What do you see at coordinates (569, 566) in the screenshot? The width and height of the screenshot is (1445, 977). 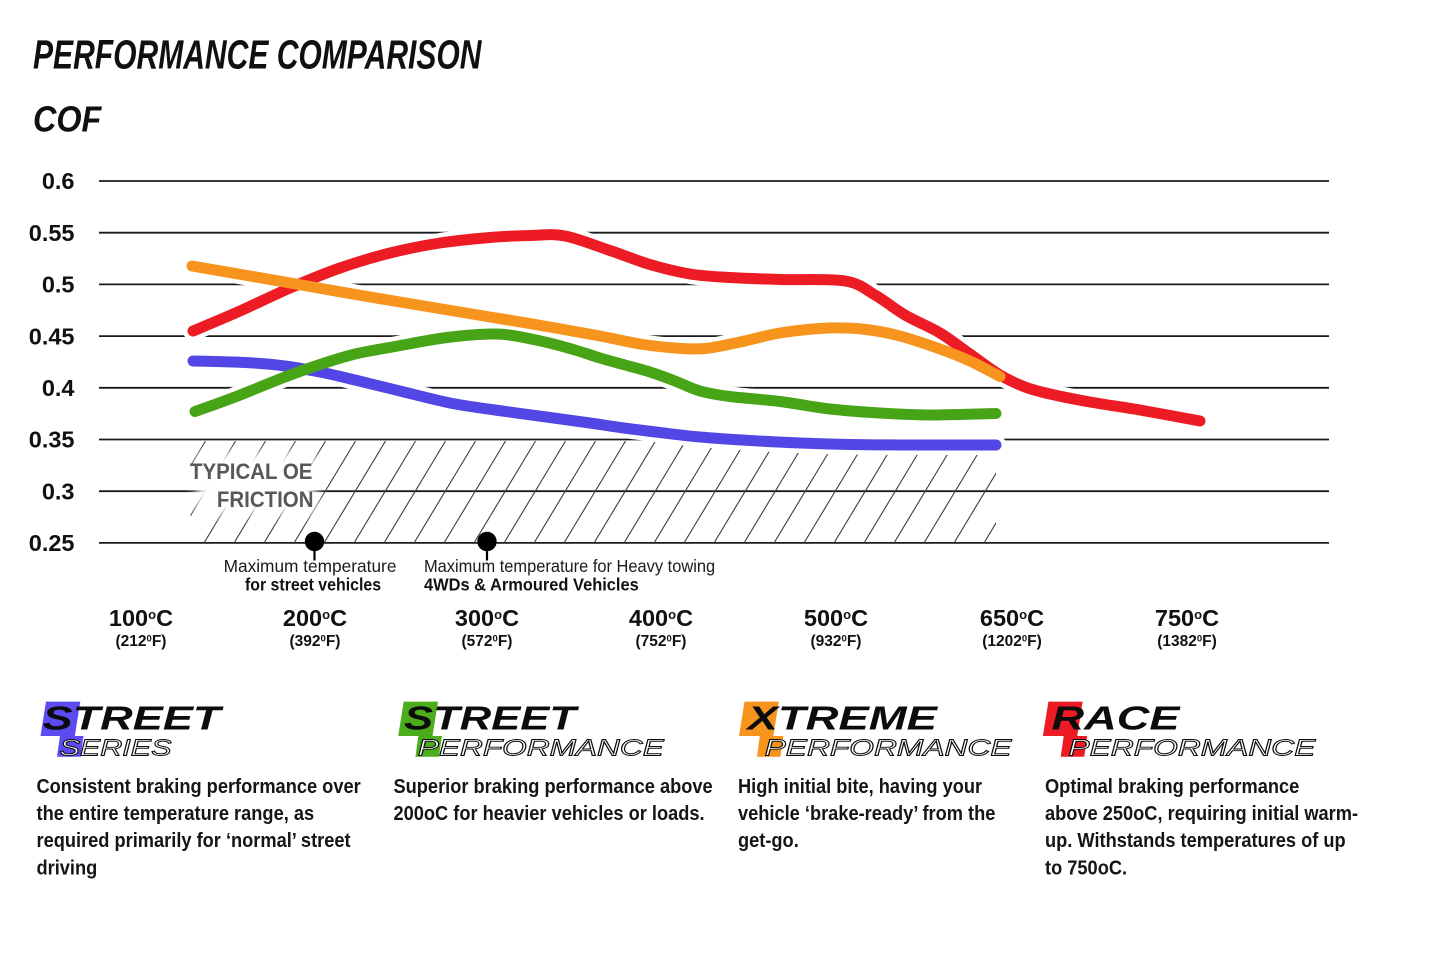 I see `svg-text:Maximum temperature for Heavy: Maximum temperature for Heavy towing` at bounding box center [569, 566].